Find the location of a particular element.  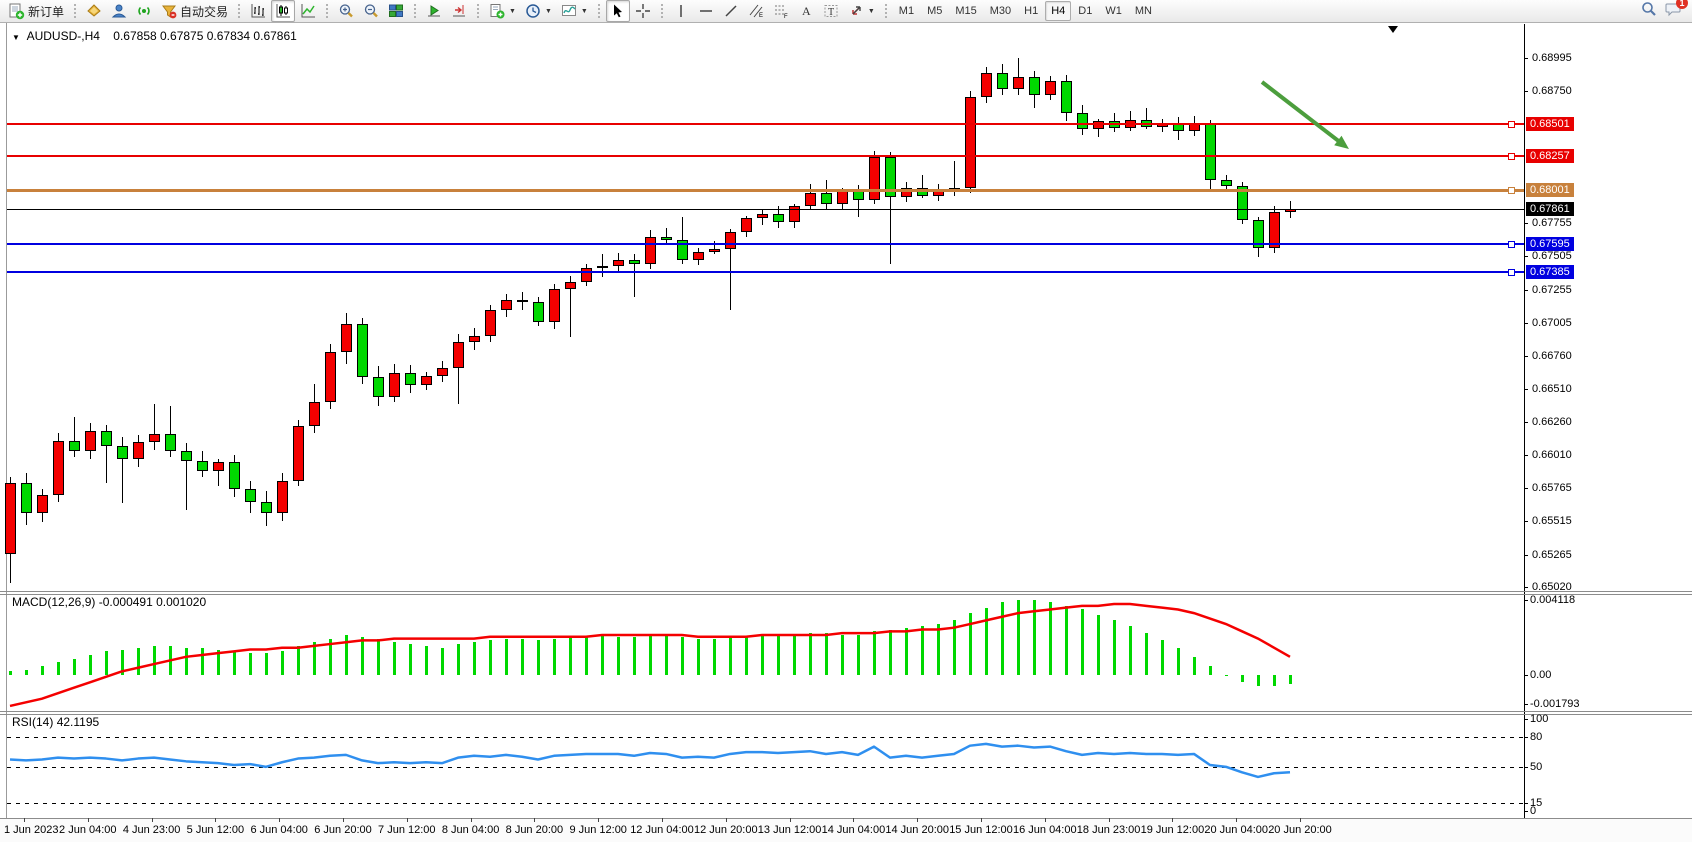

timeframe-m1-button: M1 is located at coordinates (906, 11).